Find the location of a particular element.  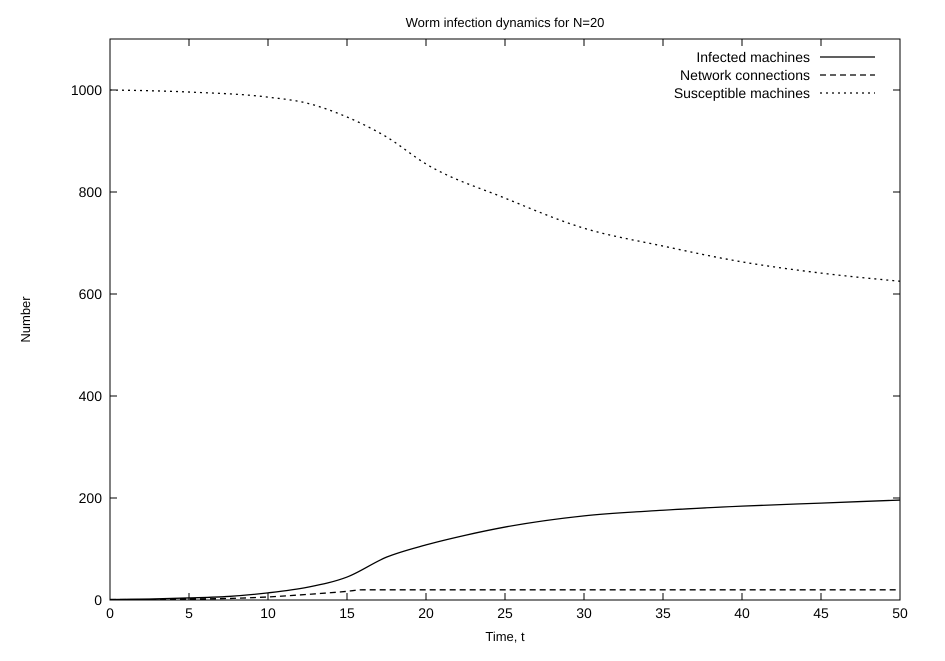

x-tick-label: 20 is located at coordinates (426, 613).